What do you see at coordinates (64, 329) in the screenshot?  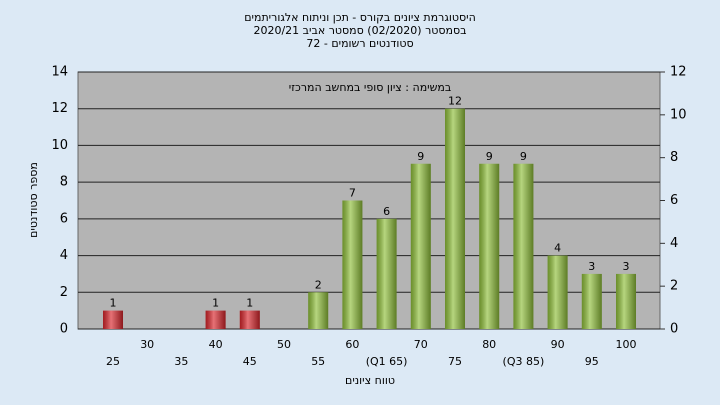 I see `y-tick-label: 0` at bounding box center [64, 329].